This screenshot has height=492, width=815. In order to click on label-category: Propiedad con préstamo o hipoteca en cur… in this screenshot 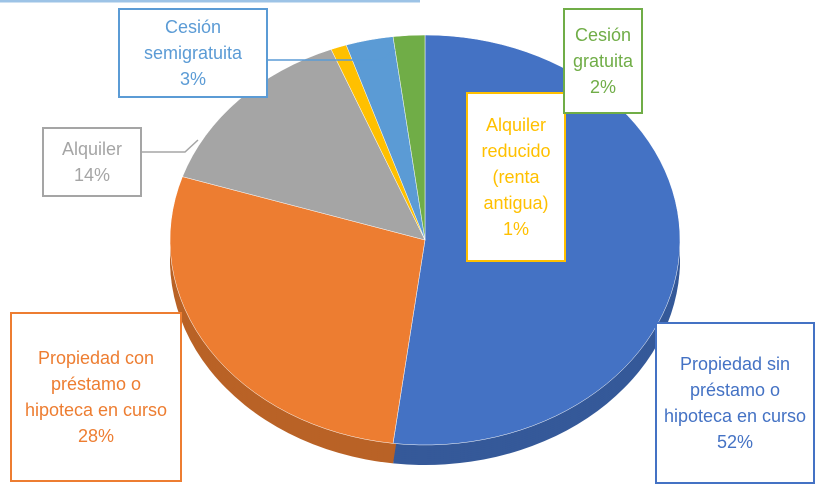, I will do `click(96, 384)`.